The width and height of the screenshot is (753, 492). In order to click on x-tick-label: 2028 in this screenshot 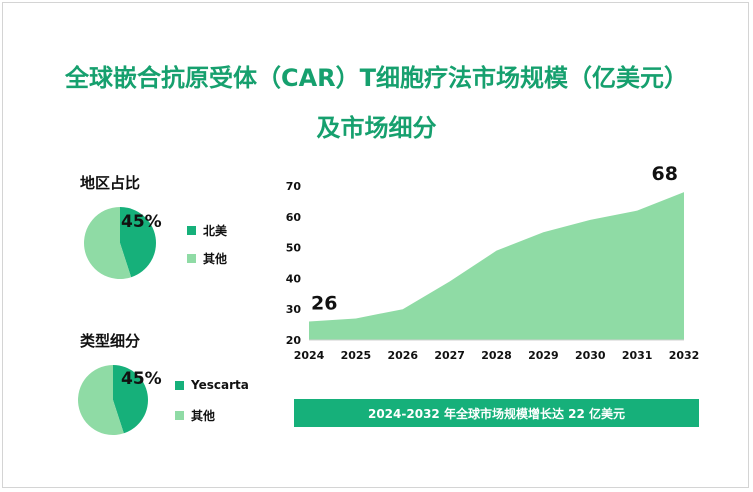, I will do `click(496, 355)`.